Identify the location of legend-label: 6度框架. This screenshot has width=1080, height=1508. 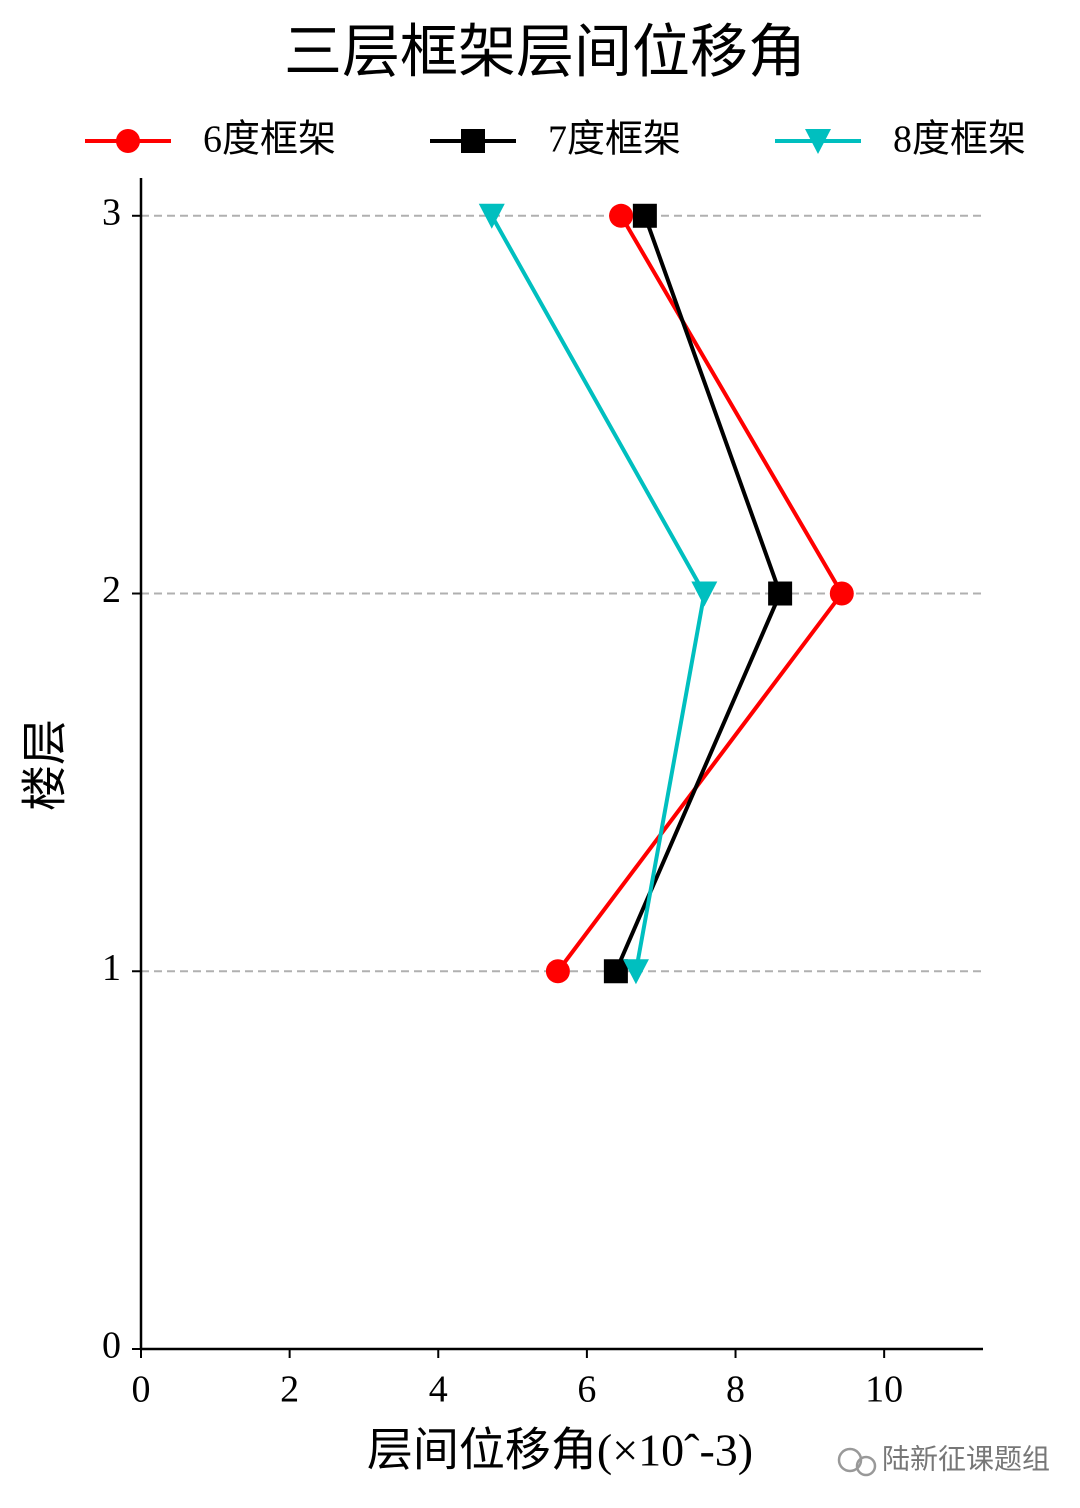
(269, 140).